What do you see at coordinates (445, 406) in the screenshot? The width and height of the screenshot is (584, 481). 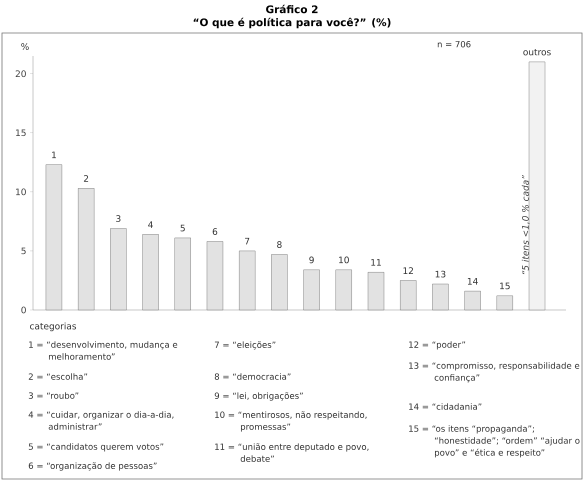 I see `text: 14 = “cidadania”` at bounding box center [445, 406].